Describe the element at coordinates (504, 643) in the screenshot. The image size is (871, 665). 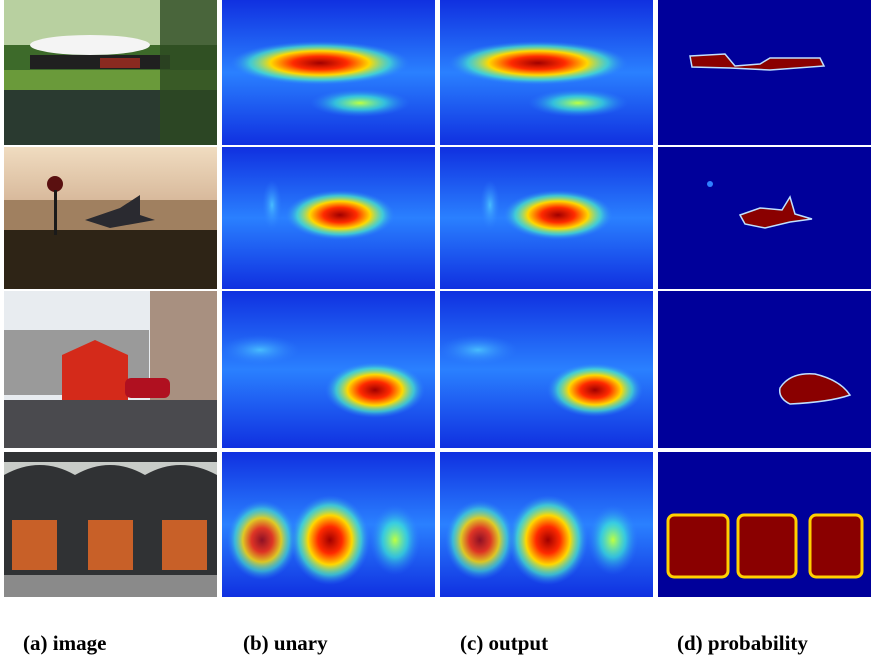
I see `caption: (c) output` at that location.